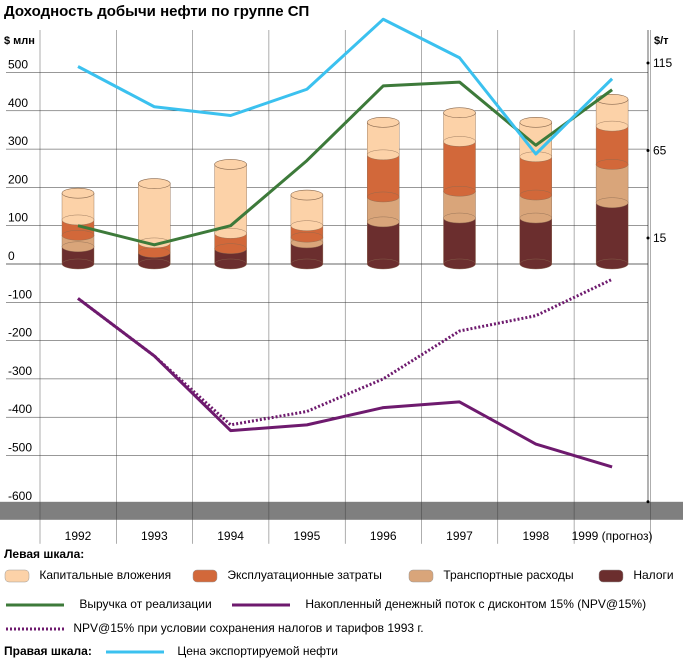 Image resolution: width=683 pixels, height=660 pixels. Describe the element at coordinates (35, 629) in the screenshot. I see `legend-line-npv-1993` at that location.